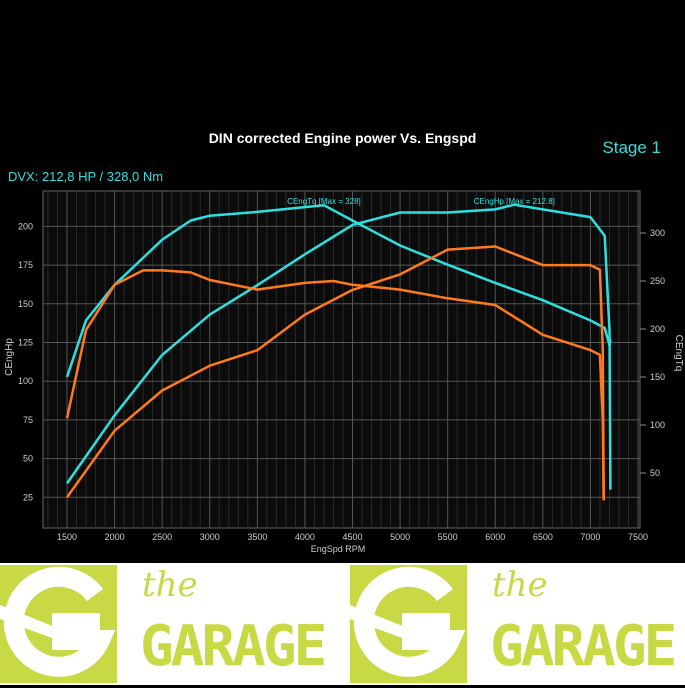  What do you see at coordinates (543, 537) in the screenshot?
I see `x-tick-label: 6500` at bounding box center [543, 537].